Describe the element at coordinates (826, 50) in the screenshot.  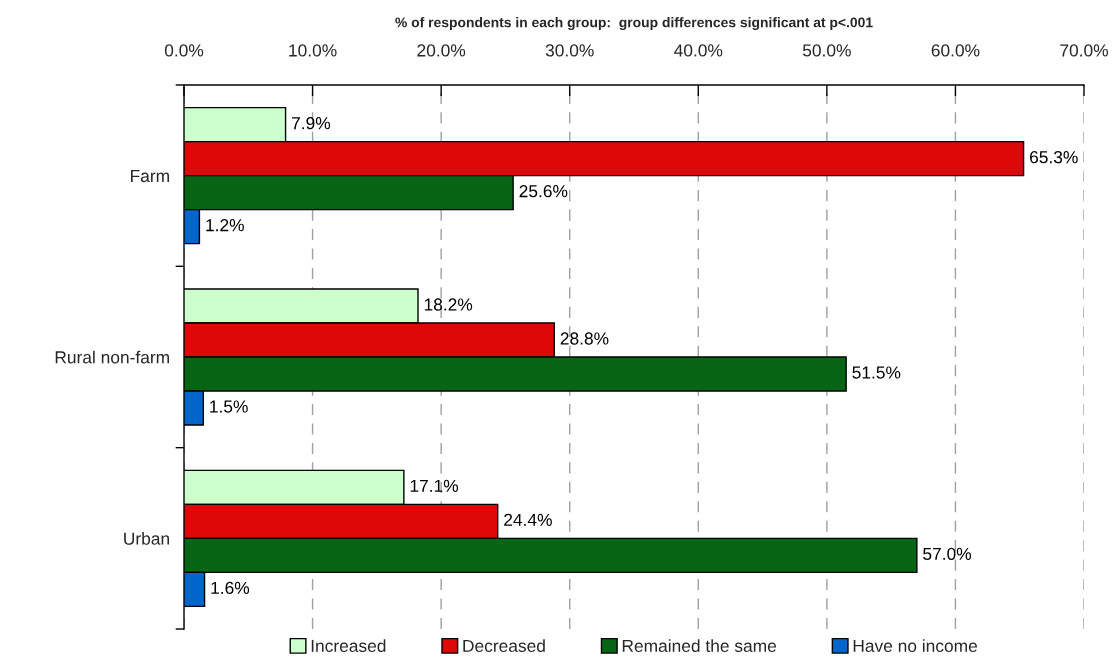
I see `x-tick-label: 50.0%` at that location.